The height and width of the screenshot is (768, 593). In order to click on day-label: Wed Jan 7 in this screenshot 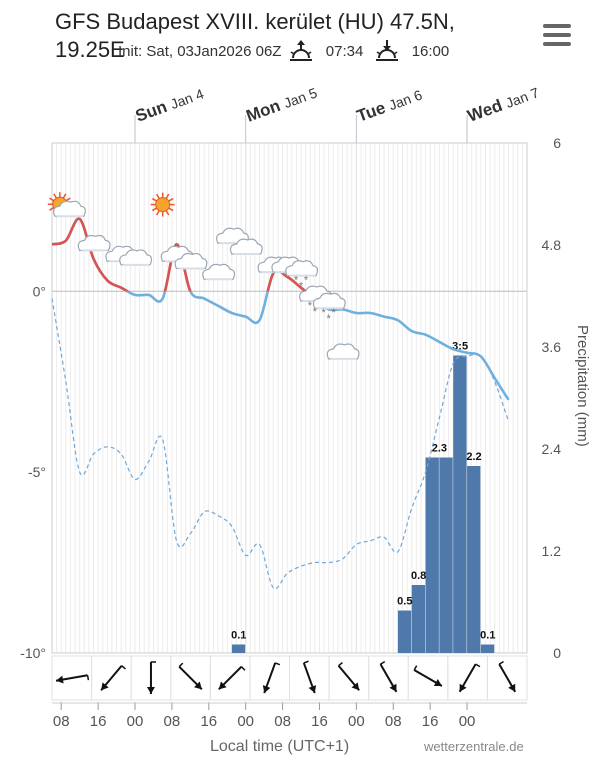, I will do `click(503, 103)`.